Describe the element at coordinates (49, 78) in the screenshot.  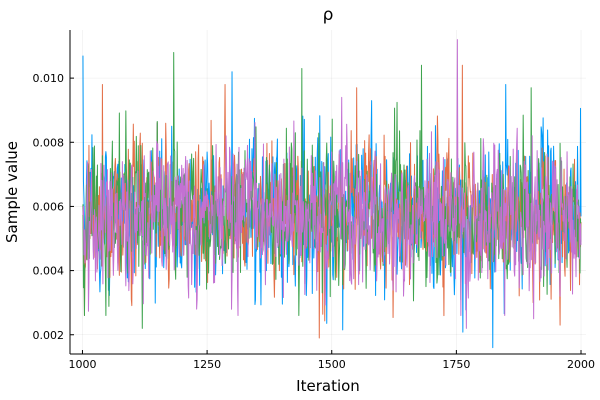
I see `y-tick-label: 0.010` at that location.